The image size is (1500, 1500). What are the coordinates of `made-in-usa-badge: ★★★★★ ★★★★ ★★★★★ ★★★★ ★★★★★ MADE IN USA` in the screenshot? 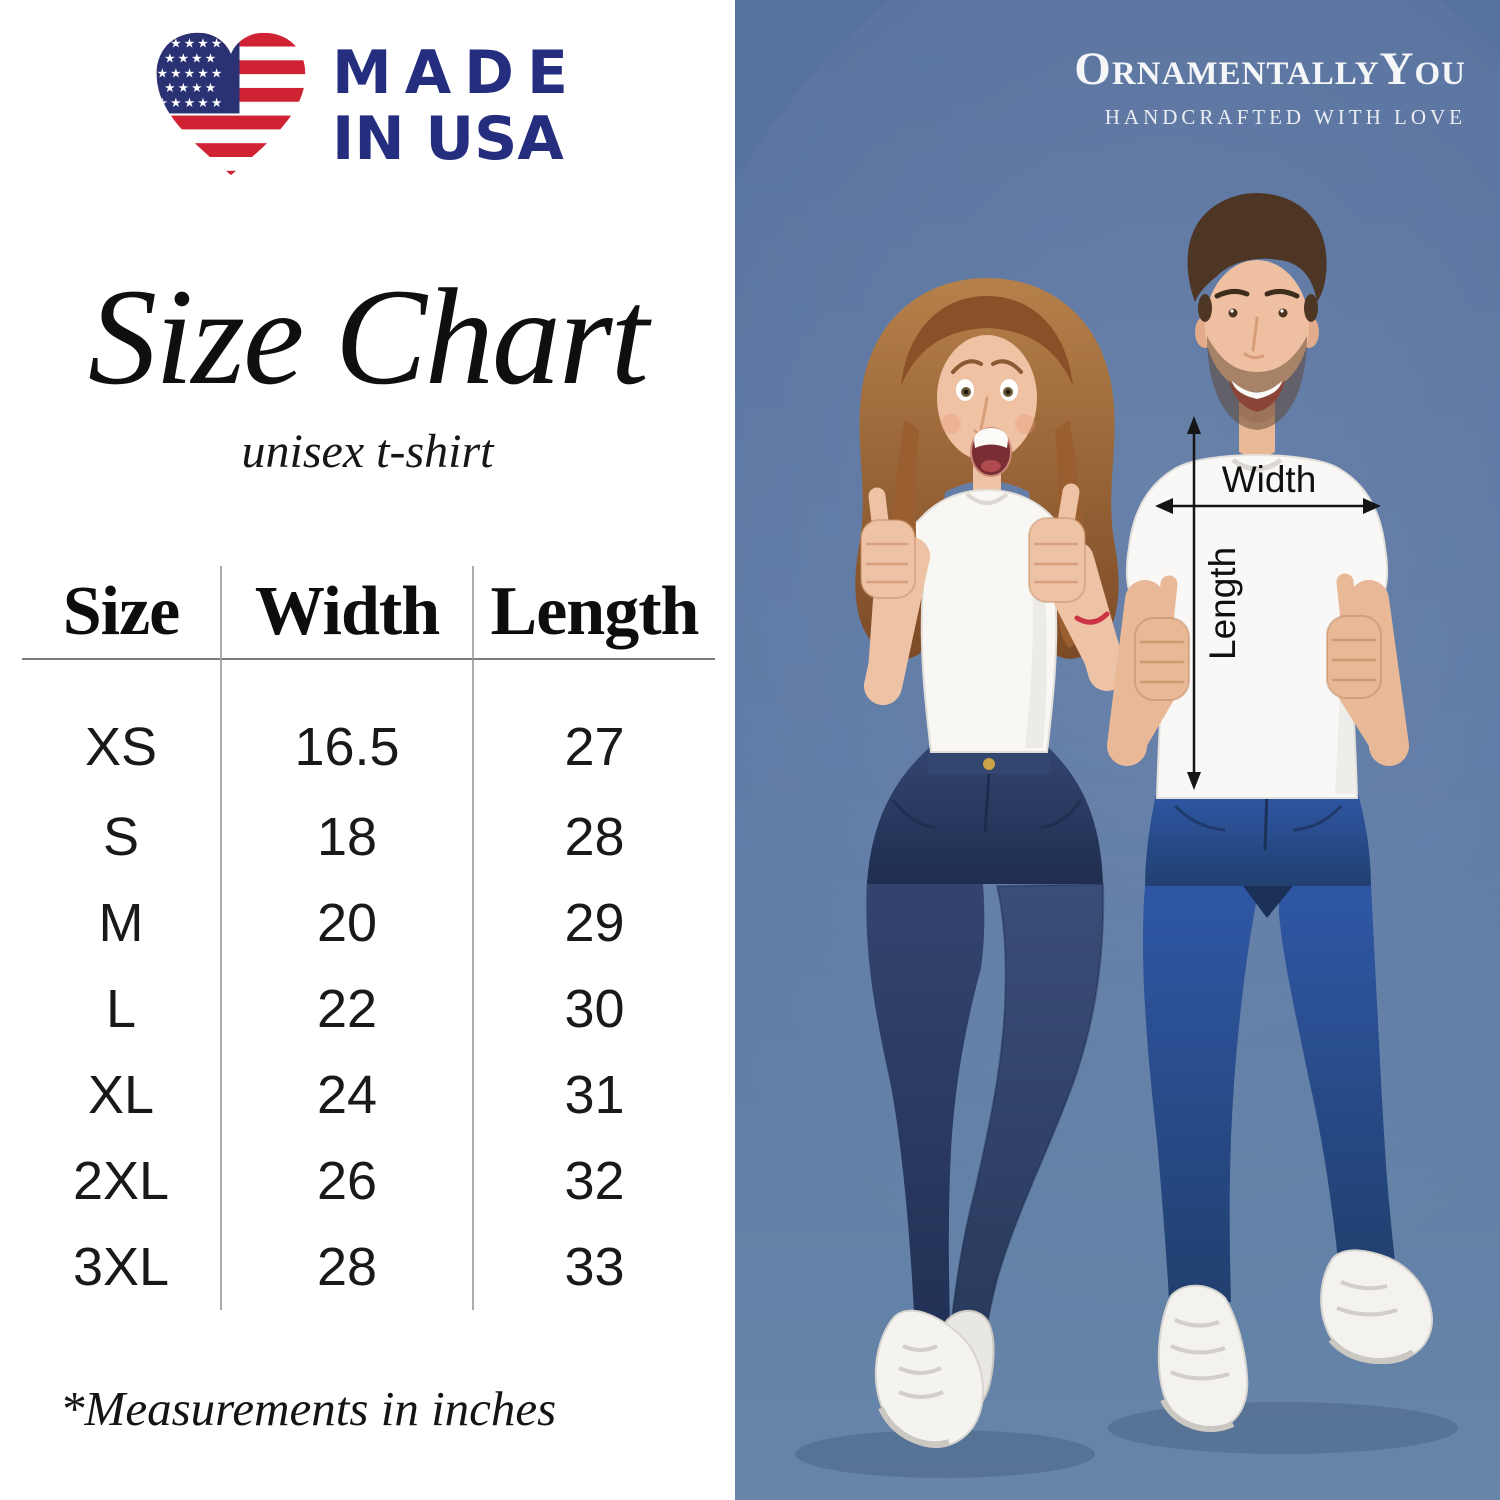 It's located at (363, 106).